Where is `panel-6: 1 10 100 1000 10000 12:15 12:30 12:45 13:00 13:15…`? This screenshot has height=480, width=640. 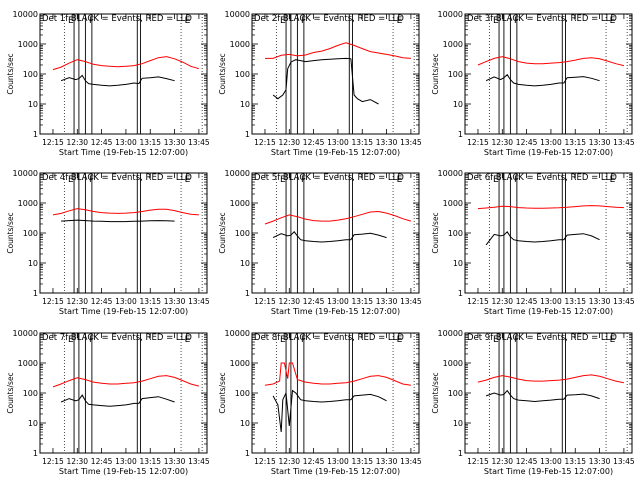 panel-6: 1 10 100 1000 10000 12:15 12:30 12:45 13:00 13:15… is located at coordinates (533, 242).